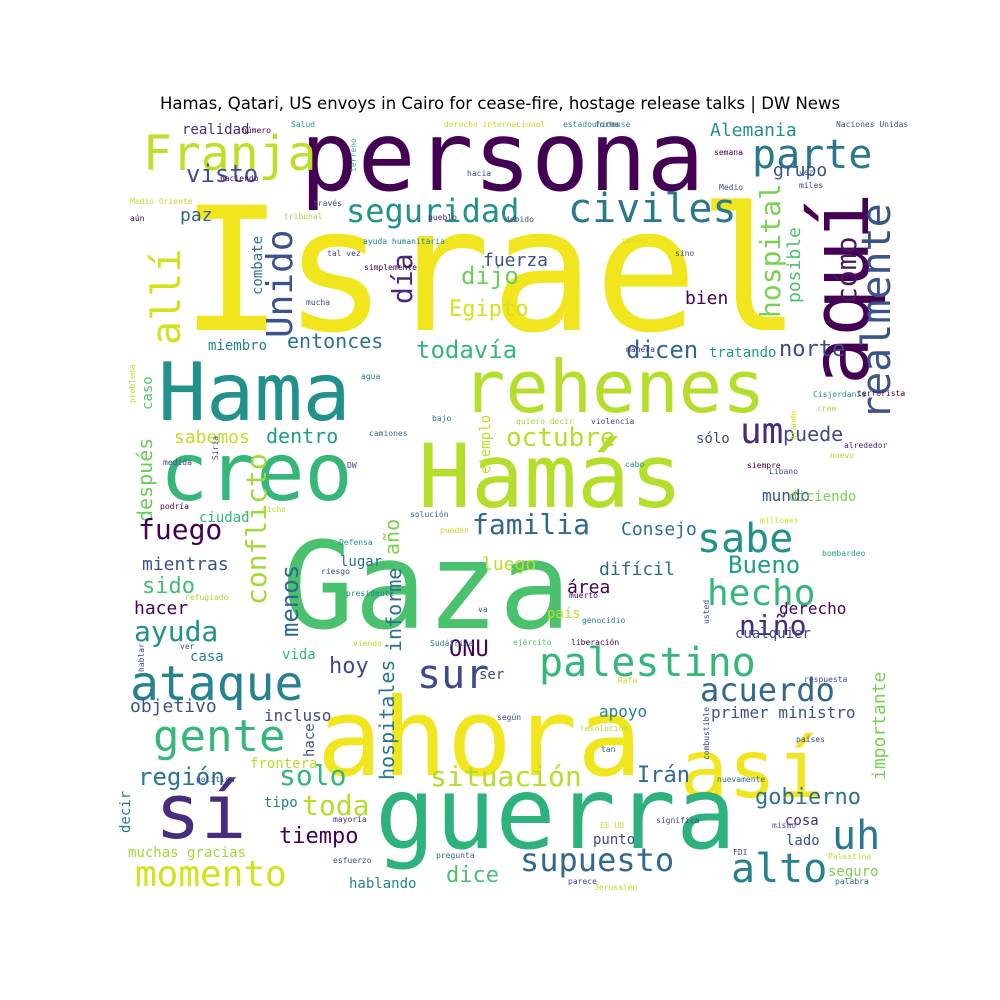 This screenshot has width=1000, height=1000. I want to click on word-parte: parte, so click(812, 155).